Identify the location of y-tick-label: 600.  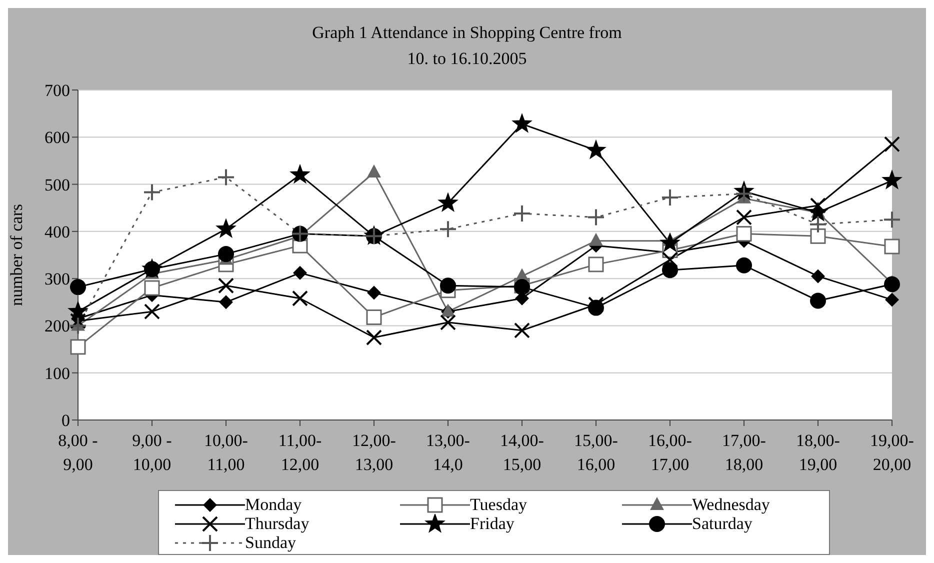
(57, 138).